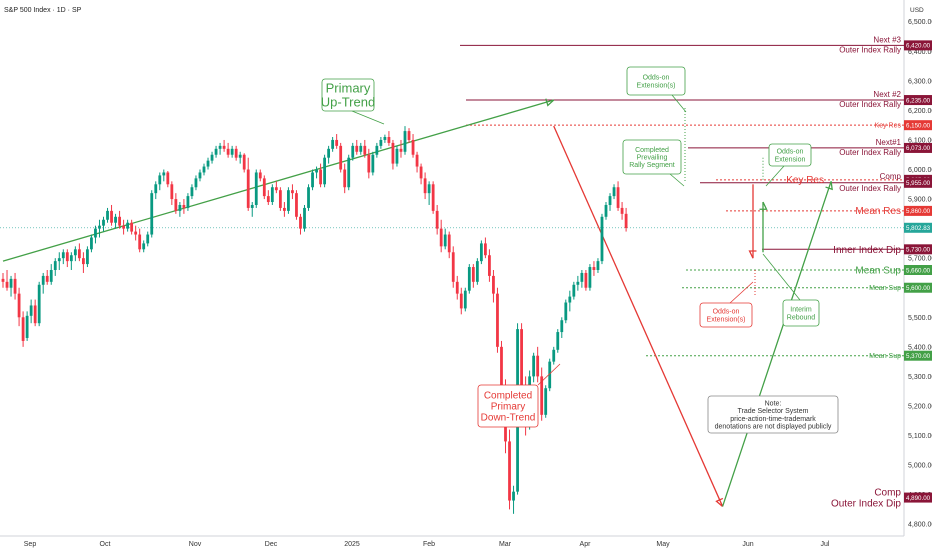 The height and width of the screenshot is (550, 932). Describe the element at coordinates (829, 186) in the screenshot. I see `rally-segment-head` at that location.